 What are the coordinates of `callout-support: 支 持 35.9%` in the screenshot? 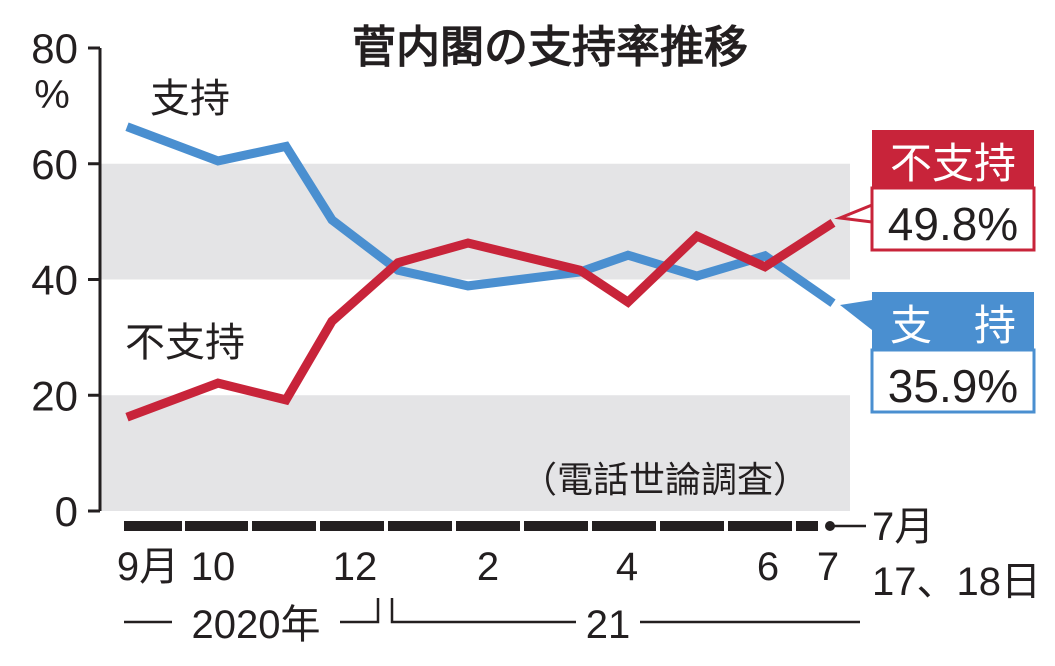 It's located at (937, 352).